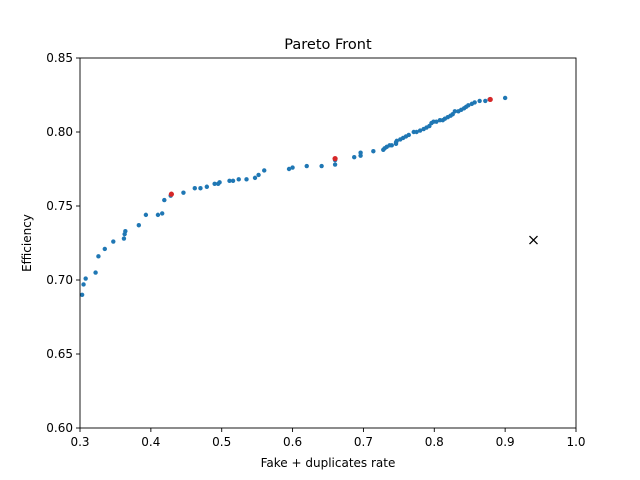  What do you see at coordinates (328, 438) in the screenshot?
I see `x-axis-ticks: 0.3 0.4 0.5 0.6 0.7 0.8 0.9 1.0` at bounding box center [328, 438].